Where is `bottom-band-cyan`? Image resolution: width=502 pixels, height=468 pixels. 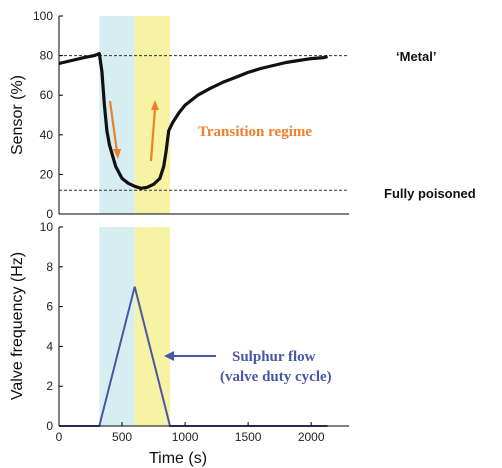
bottom-band-cyan is located at coordinates (117, 326).